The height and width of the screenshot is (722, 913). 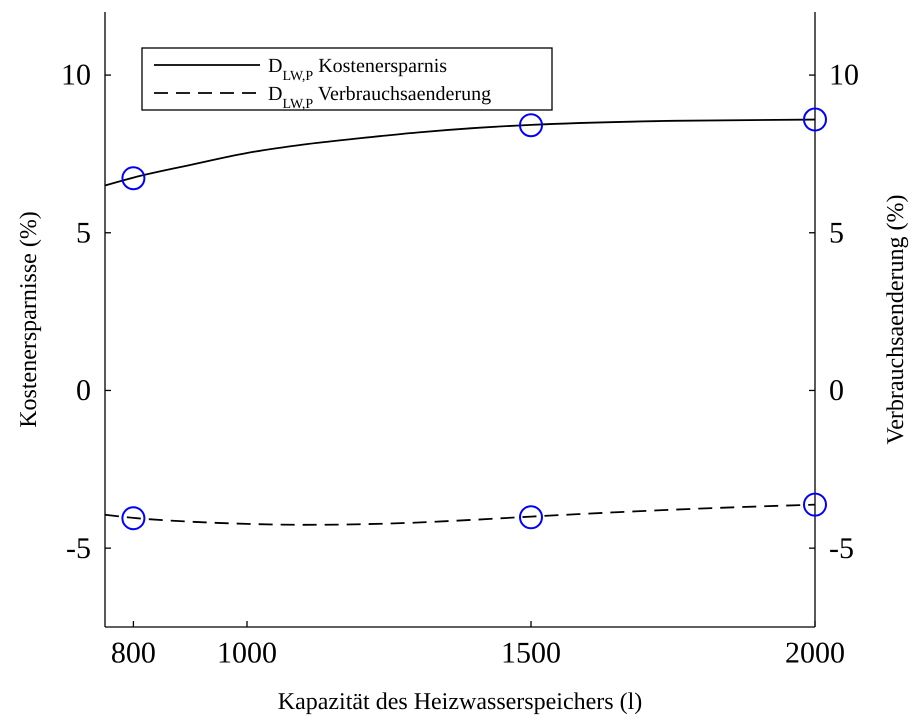 I want to click on x-axis-title: Kapazität des Heizwasserspeichers (l), so click(x=460, y=702).